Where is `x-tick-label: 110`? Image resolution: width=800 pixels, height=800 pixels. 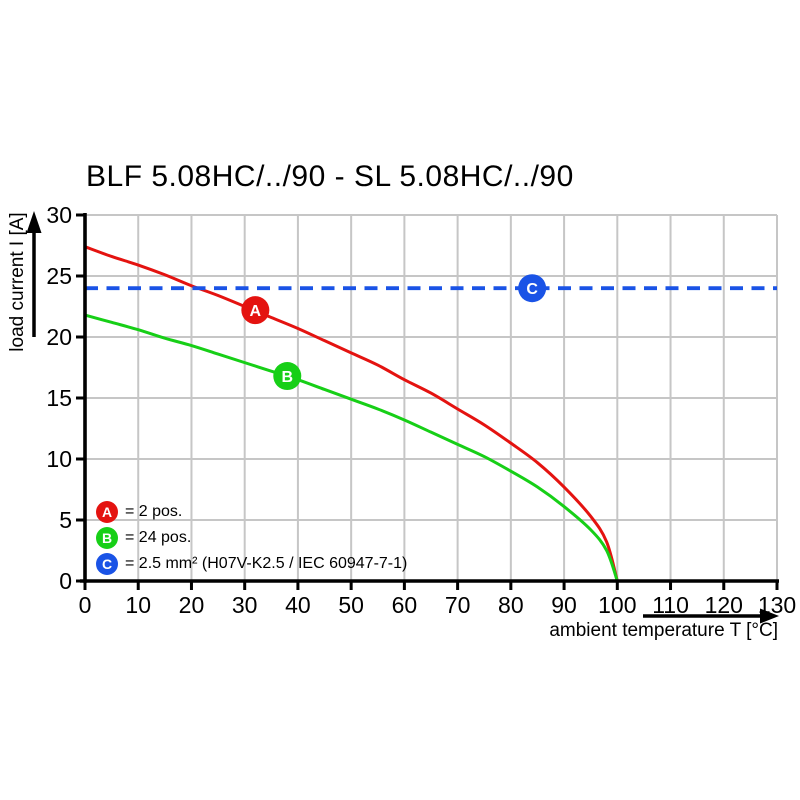
x-tick-label: 110 is located at coordinates (670, 605).